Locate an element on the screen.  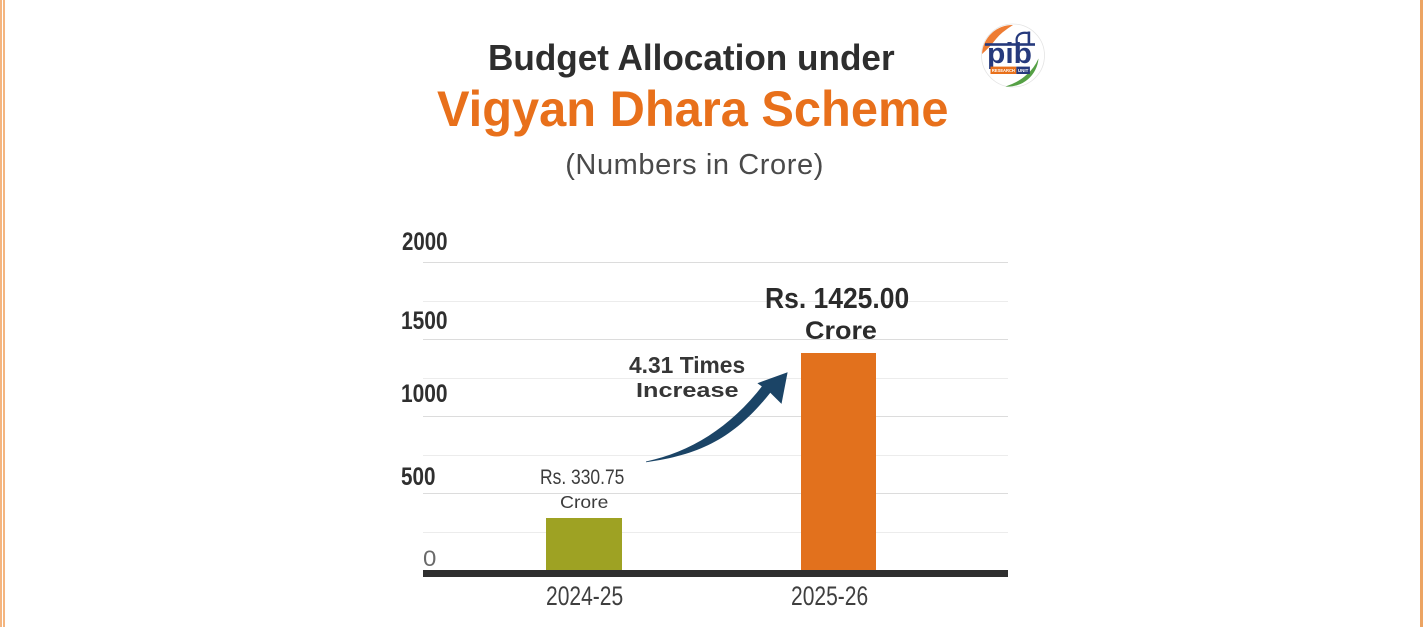
svg-text: RESEARCH is located at coordinates (1003, 70).